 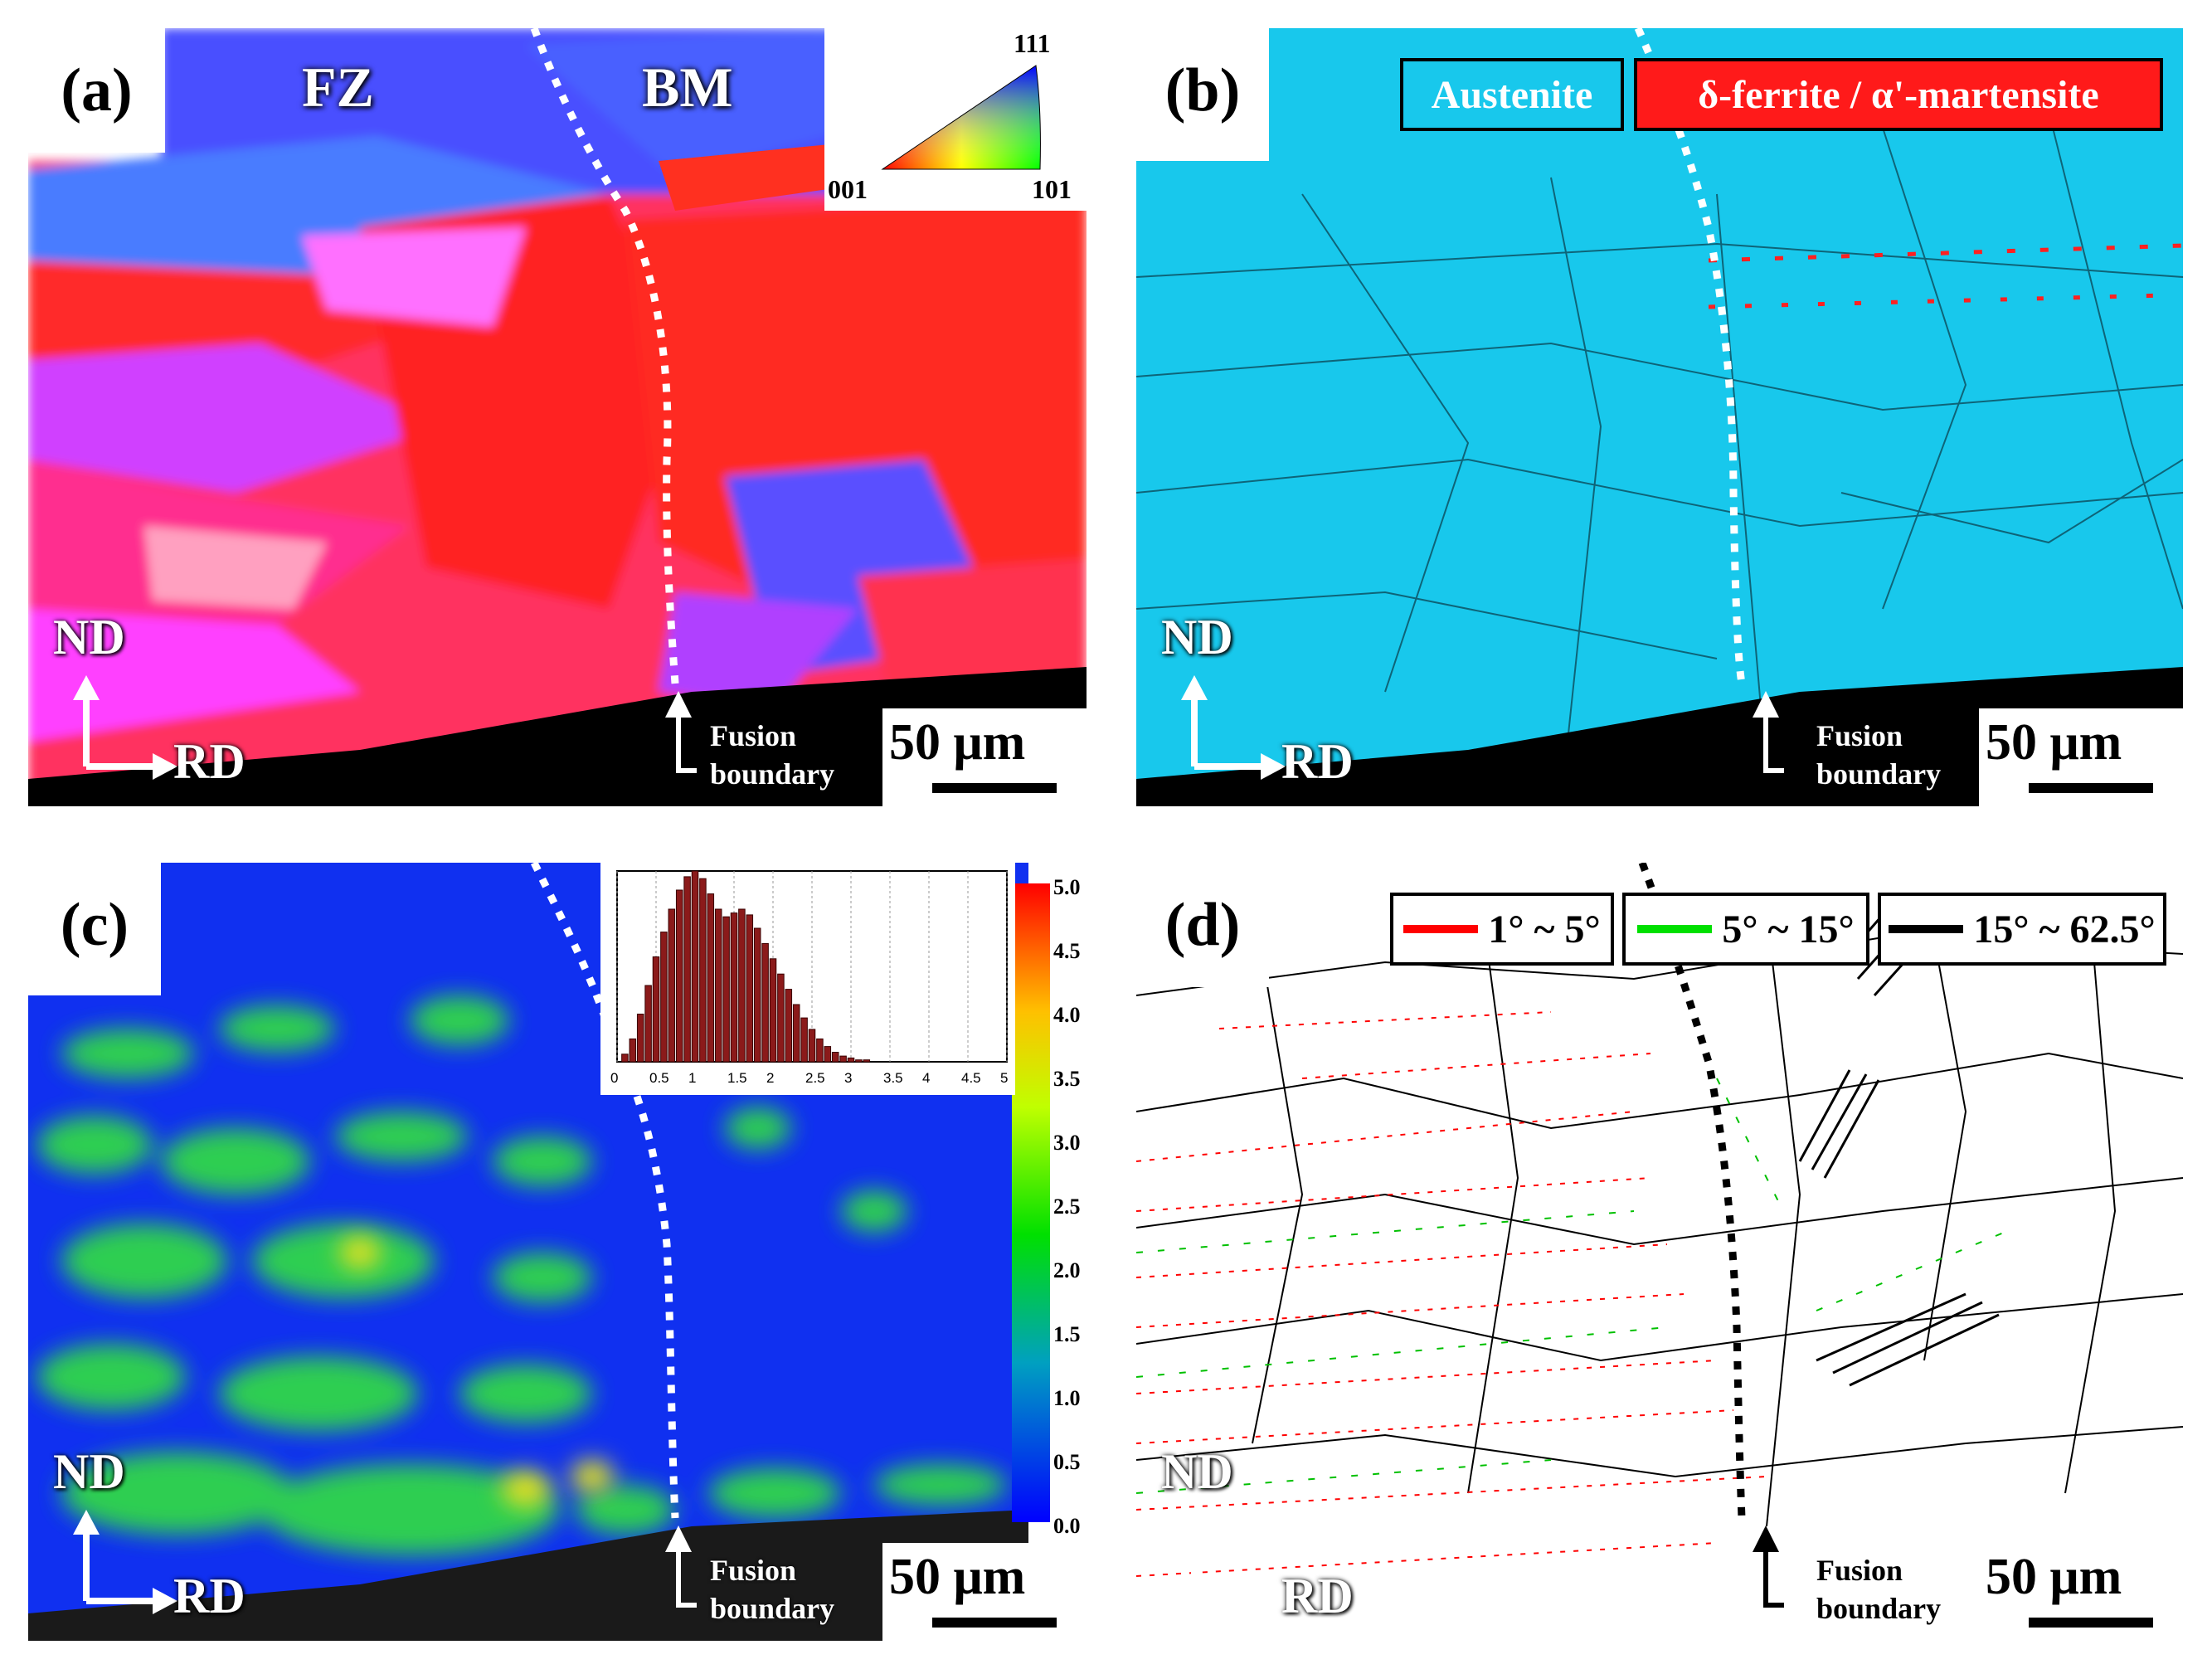 I want to click on histogram-tick-label: 3, so click(x=848, y=1078).